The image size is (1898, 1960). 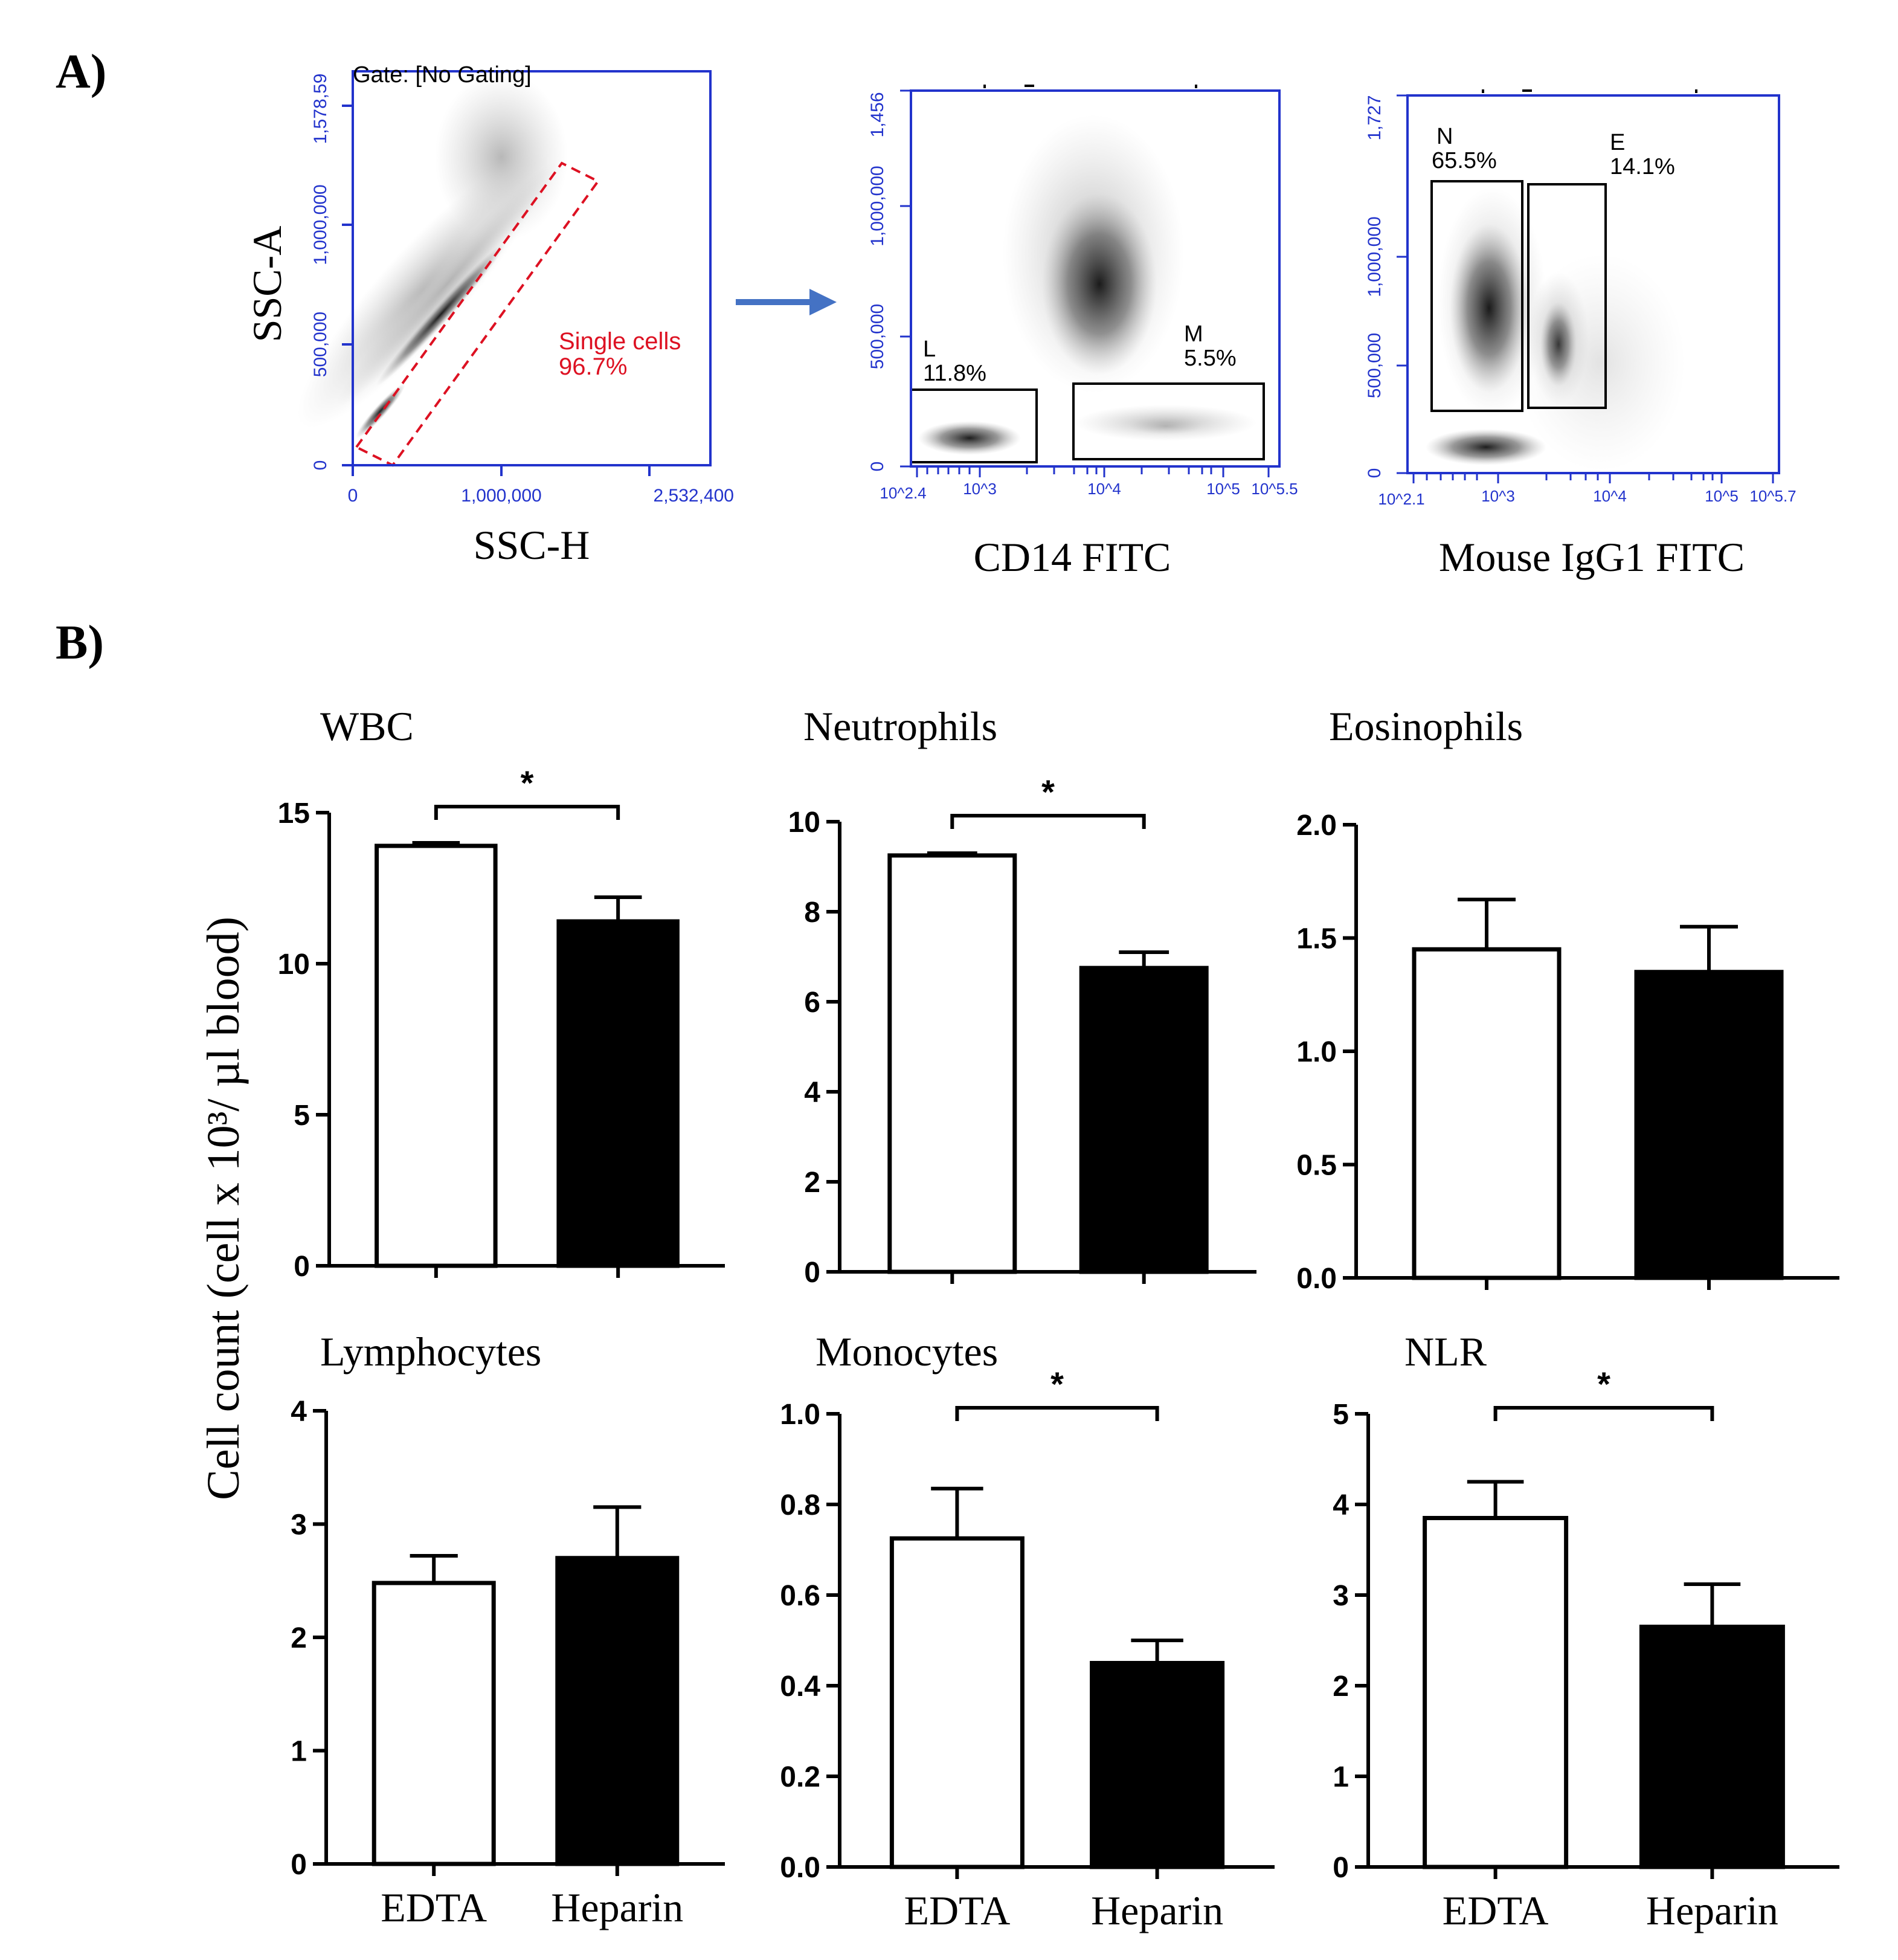 What do you see at coordinates (1642, 166) in the screenshot?
I see `gate-e-pct: 14.1%` at bounding box center [1642, 166].